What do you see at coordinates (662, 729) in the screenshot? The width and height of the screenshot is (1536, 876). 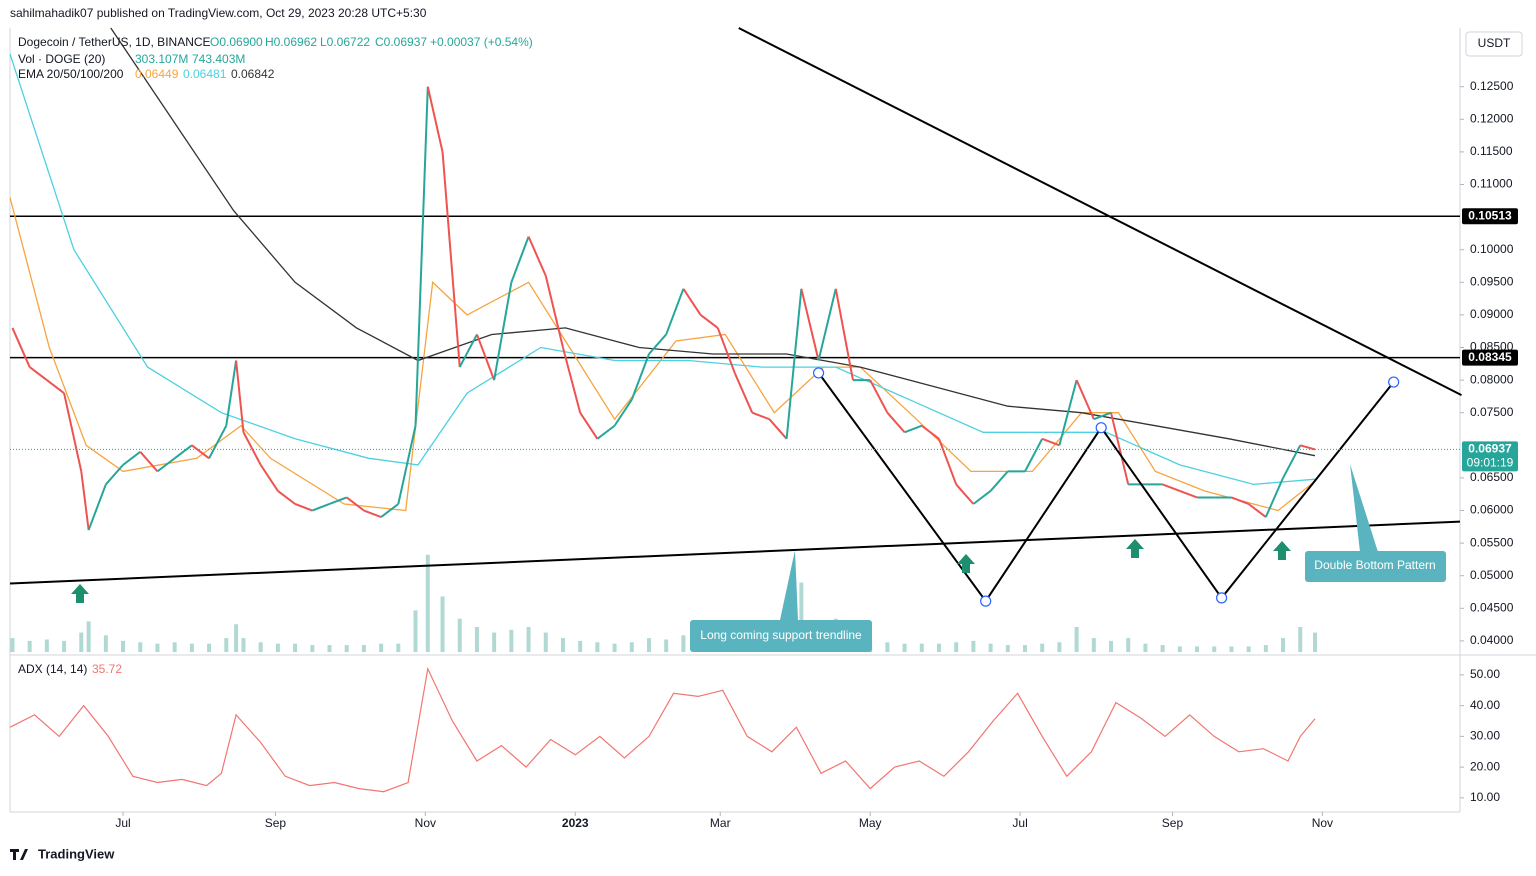 I see `adx-line` at bounding box center [662, 729].